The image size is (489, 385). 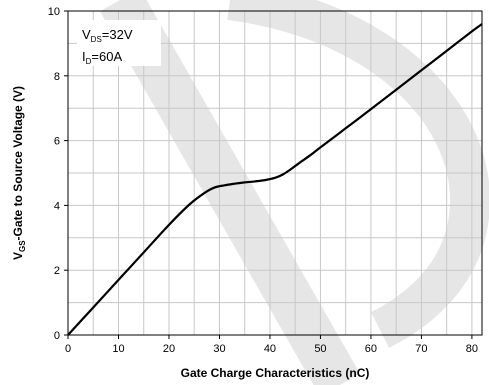 What do you see at coordinates (371, 349) in the screenshot?
I see `x-tick-label: 60` at bounding box center [371, 349].